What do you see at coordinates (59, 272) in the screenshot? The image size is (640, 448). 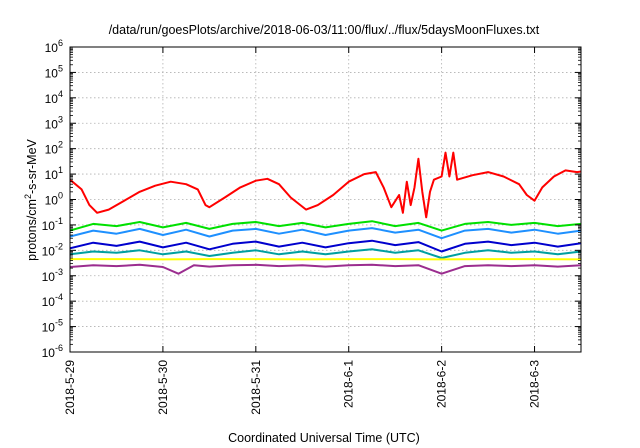 I see `y-tick-exp: -3` at bounding box center [59, 272].